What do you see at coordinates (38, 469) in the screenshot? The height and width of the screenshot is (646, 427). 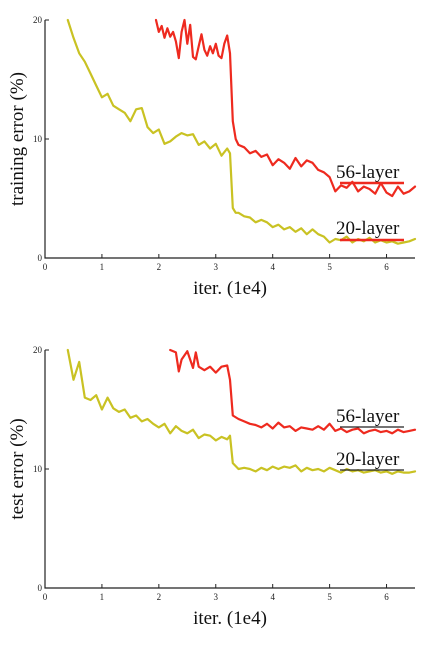 I see `test-y-tick-label: 10` at bounding box center [38, 469].